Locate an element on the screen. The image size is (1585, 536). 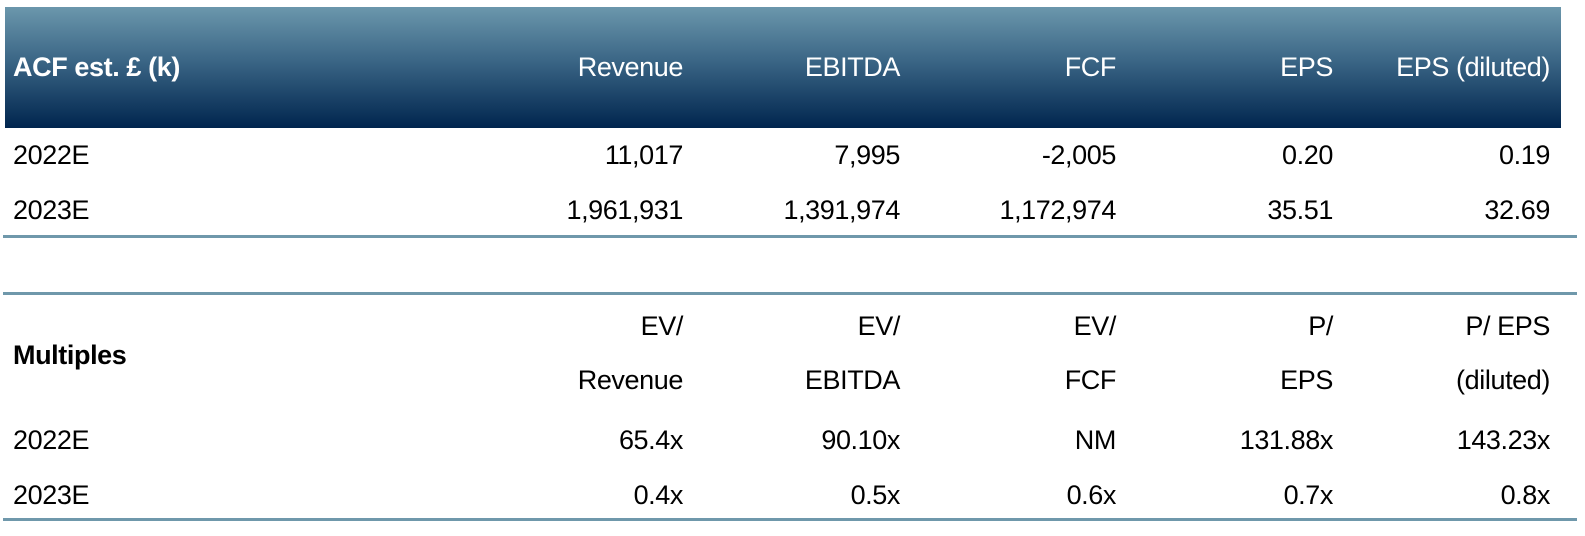
table-cell: -2,005 is located at coordinates (1079, 155).